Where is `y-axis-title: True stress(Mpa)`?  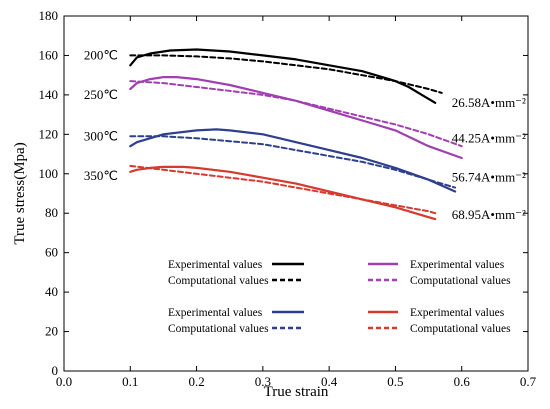 y-axis-title: True stress(Mpa) is located at coordinates (20, 193).